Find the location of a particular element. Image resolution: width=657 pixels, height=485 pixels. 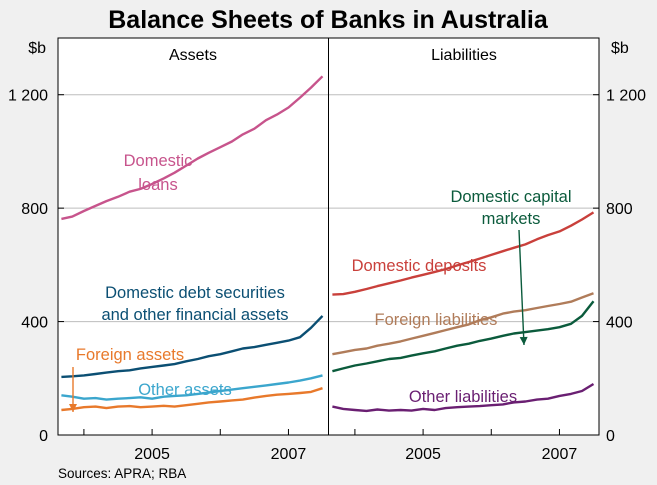

chart-title: Balance Sheets of Banks in Australia is located at coordinates (328, 20).